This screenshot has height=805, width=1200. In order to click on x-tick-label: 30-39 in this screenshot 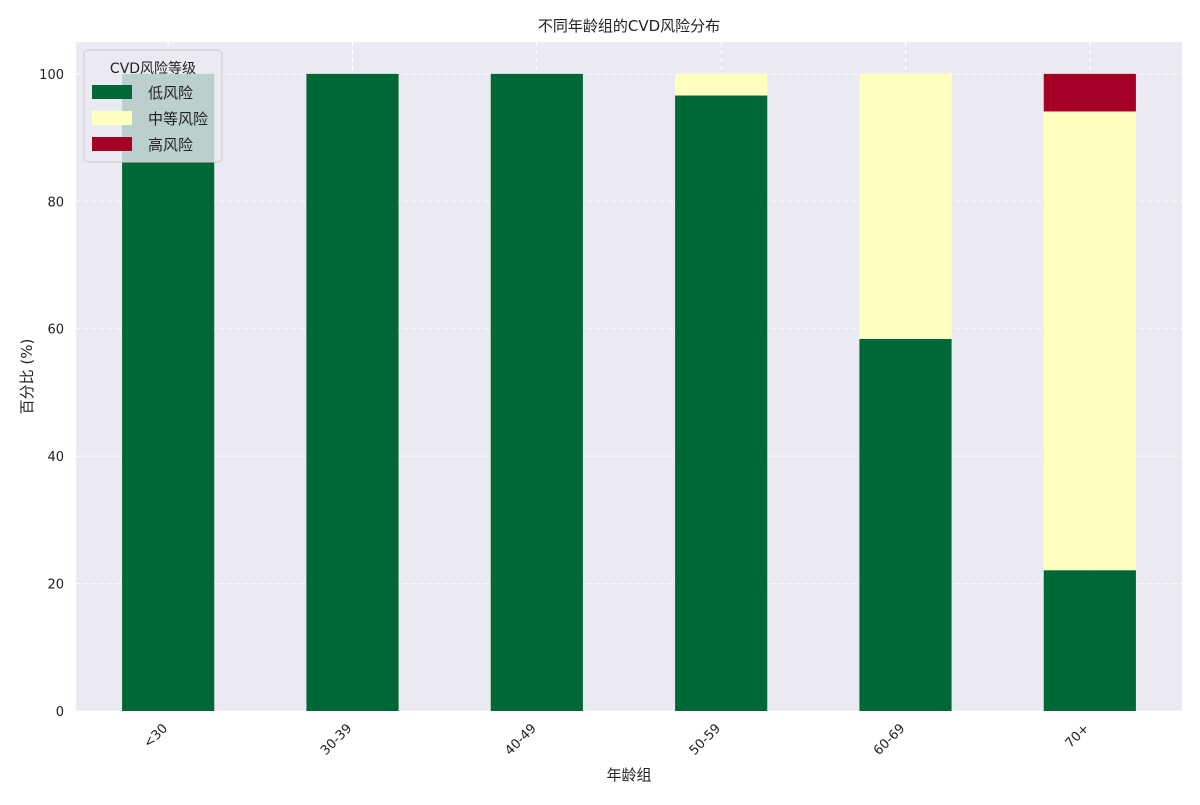, I will do `click(336, 739)`.